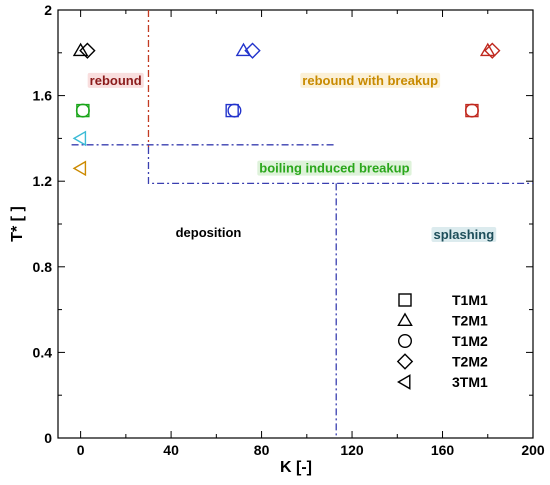 The width and height of the screenshot is (550, 485). What do you see at coordinates (296, 467) in the screenshot?
I see `x-axis-title: K [-]` at bounding box center [296, 467].